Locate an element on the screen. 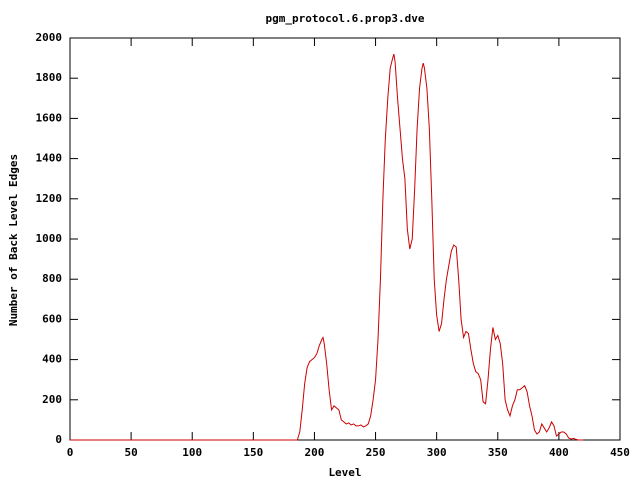  y-tick-label: 600 is located at coordinates (52, 318).